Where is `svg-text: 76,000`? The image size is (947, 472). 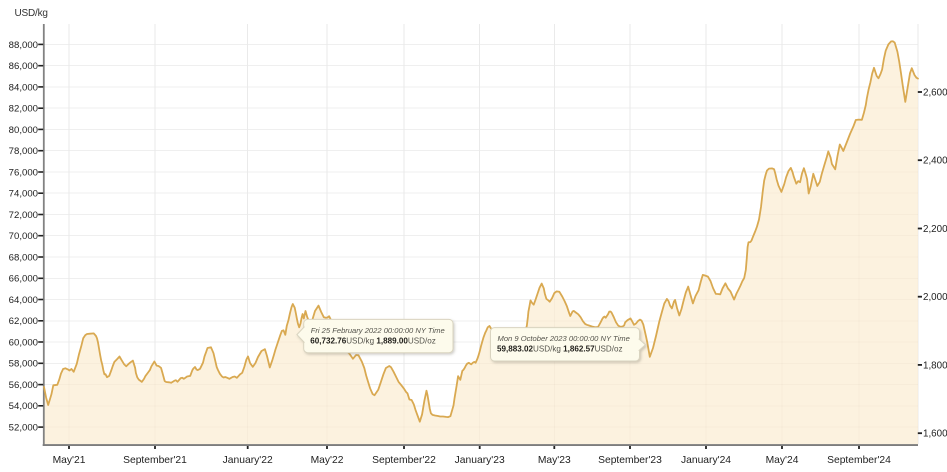
svg-text: 76,000 is located at coordinates (23, 172).